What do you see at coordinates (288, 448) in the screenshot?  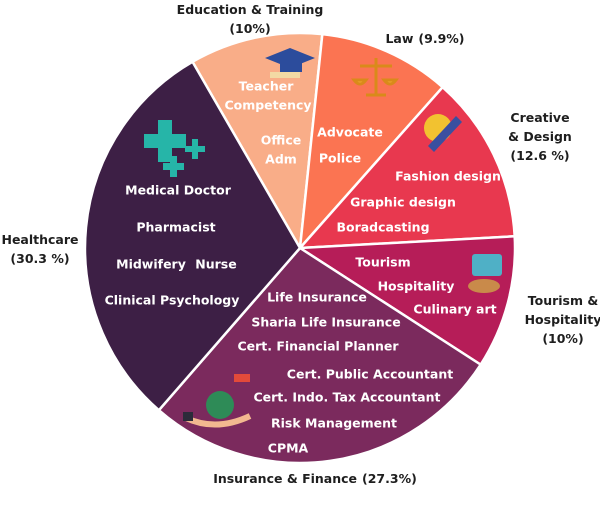 I see `slice-item: CPMA` at bounding box center [288, 448].